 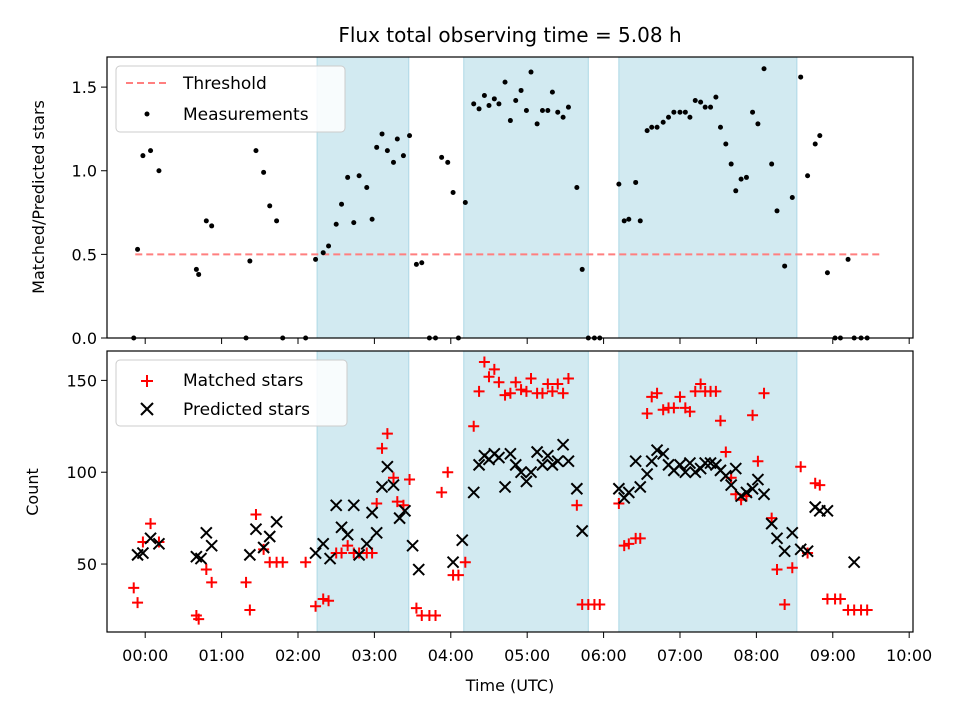 I want to click on predicted-star-points, so click(x=496, y=507).